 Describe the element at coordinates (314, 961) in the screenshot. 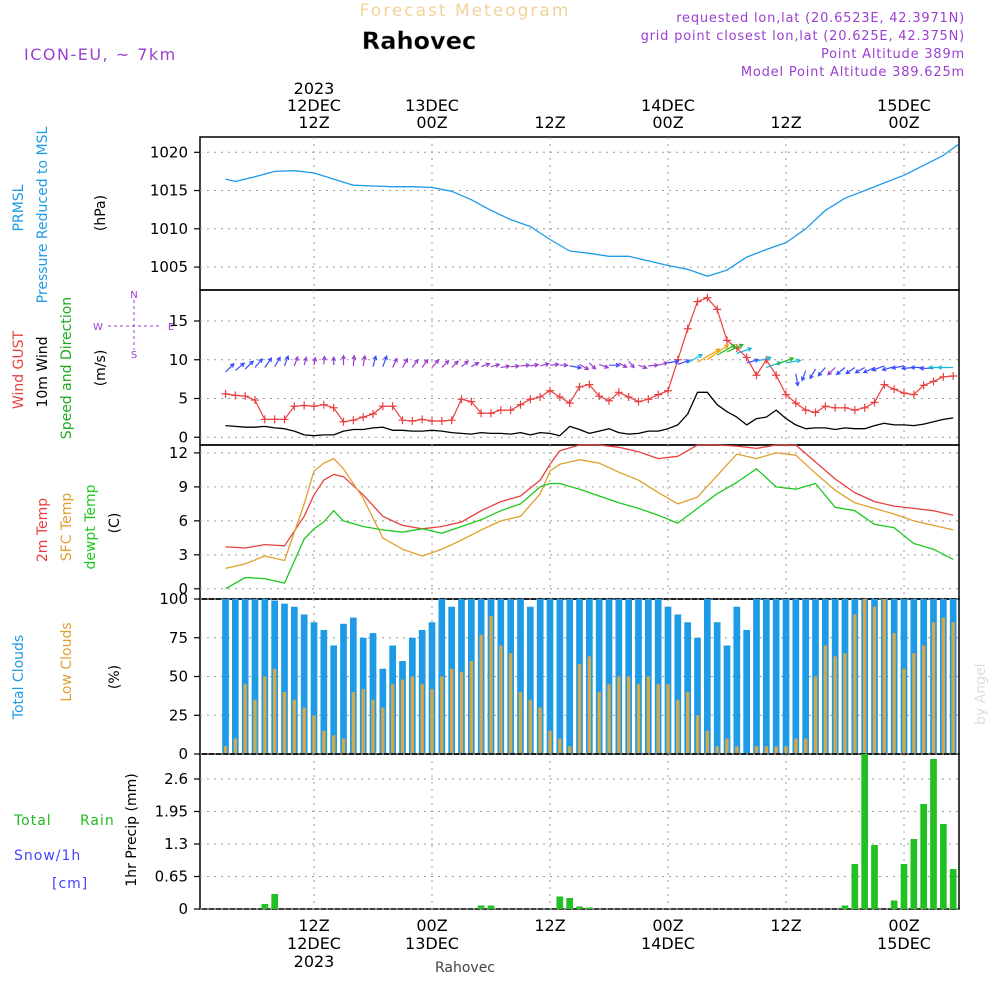

I see `bottom-tick-label: 2023` at that location.